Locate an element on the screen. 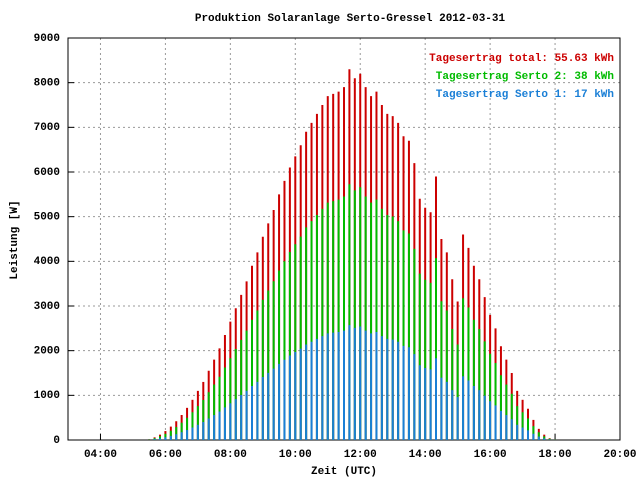  y-tick-label: 7000 is located at coordinates (47, 128).